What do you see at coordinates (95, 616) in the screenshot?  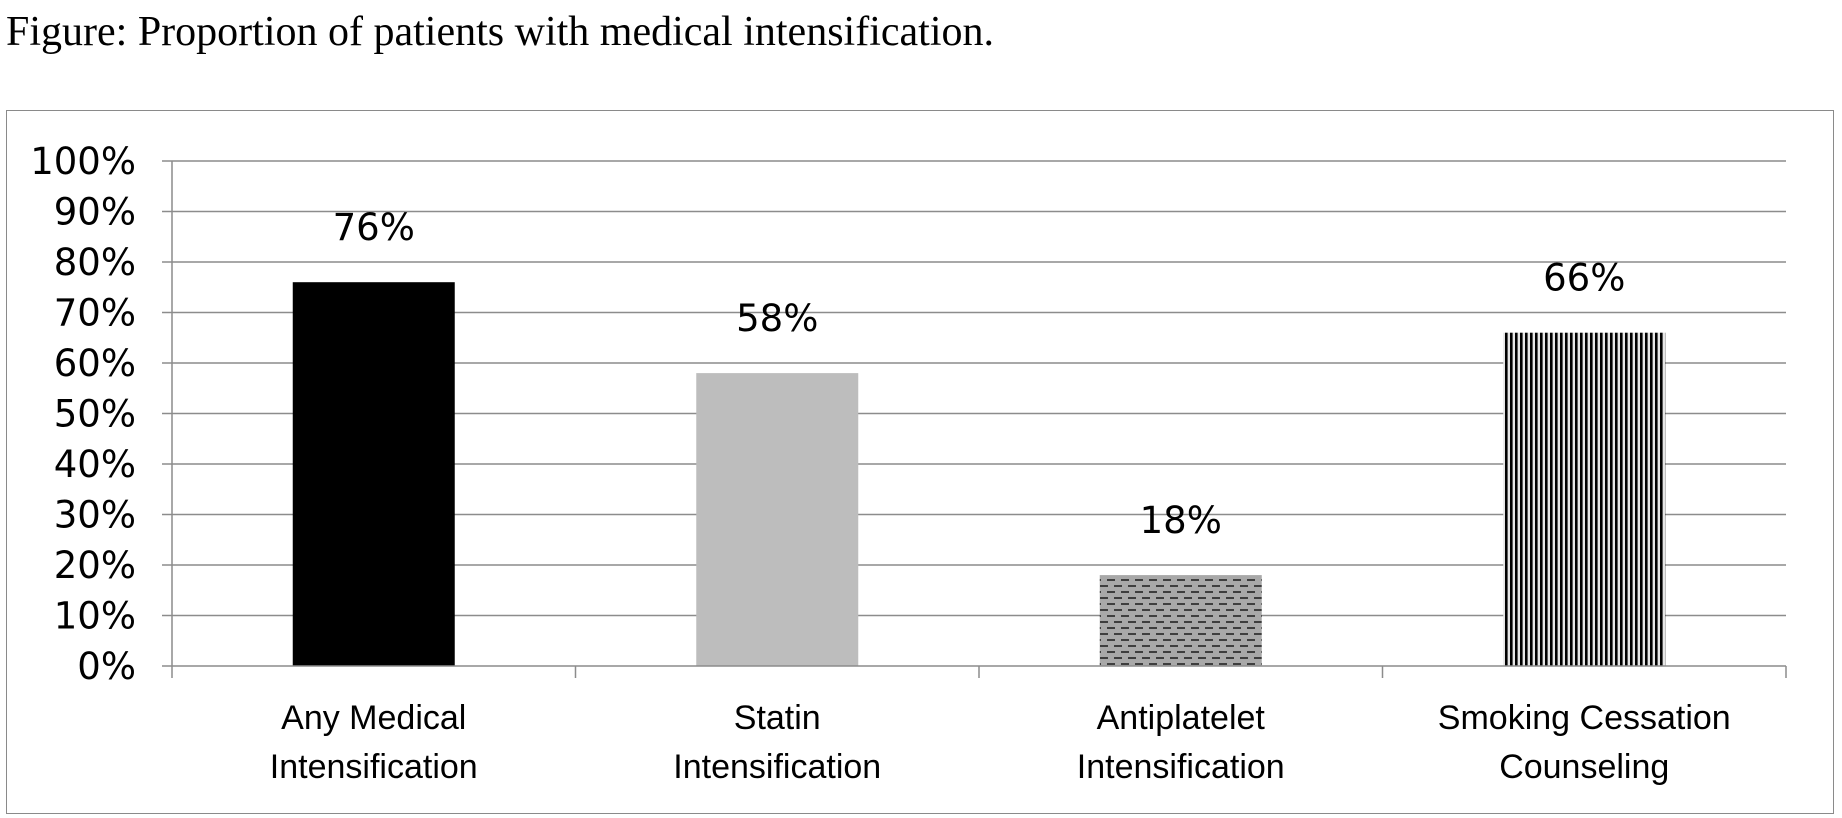 I see `y-tick-label: 10%` at bounding box center [95, 616].